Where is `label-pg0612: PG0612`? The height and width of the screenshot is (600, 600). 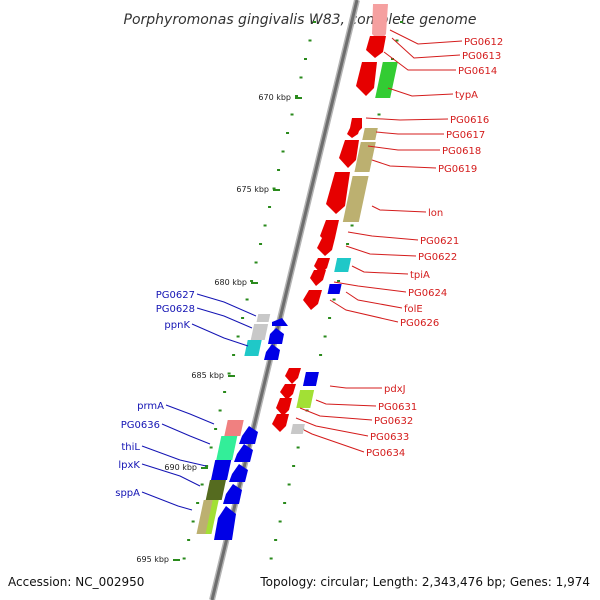 label-pg0612: PG0612 is located at coordinates (446, 38).